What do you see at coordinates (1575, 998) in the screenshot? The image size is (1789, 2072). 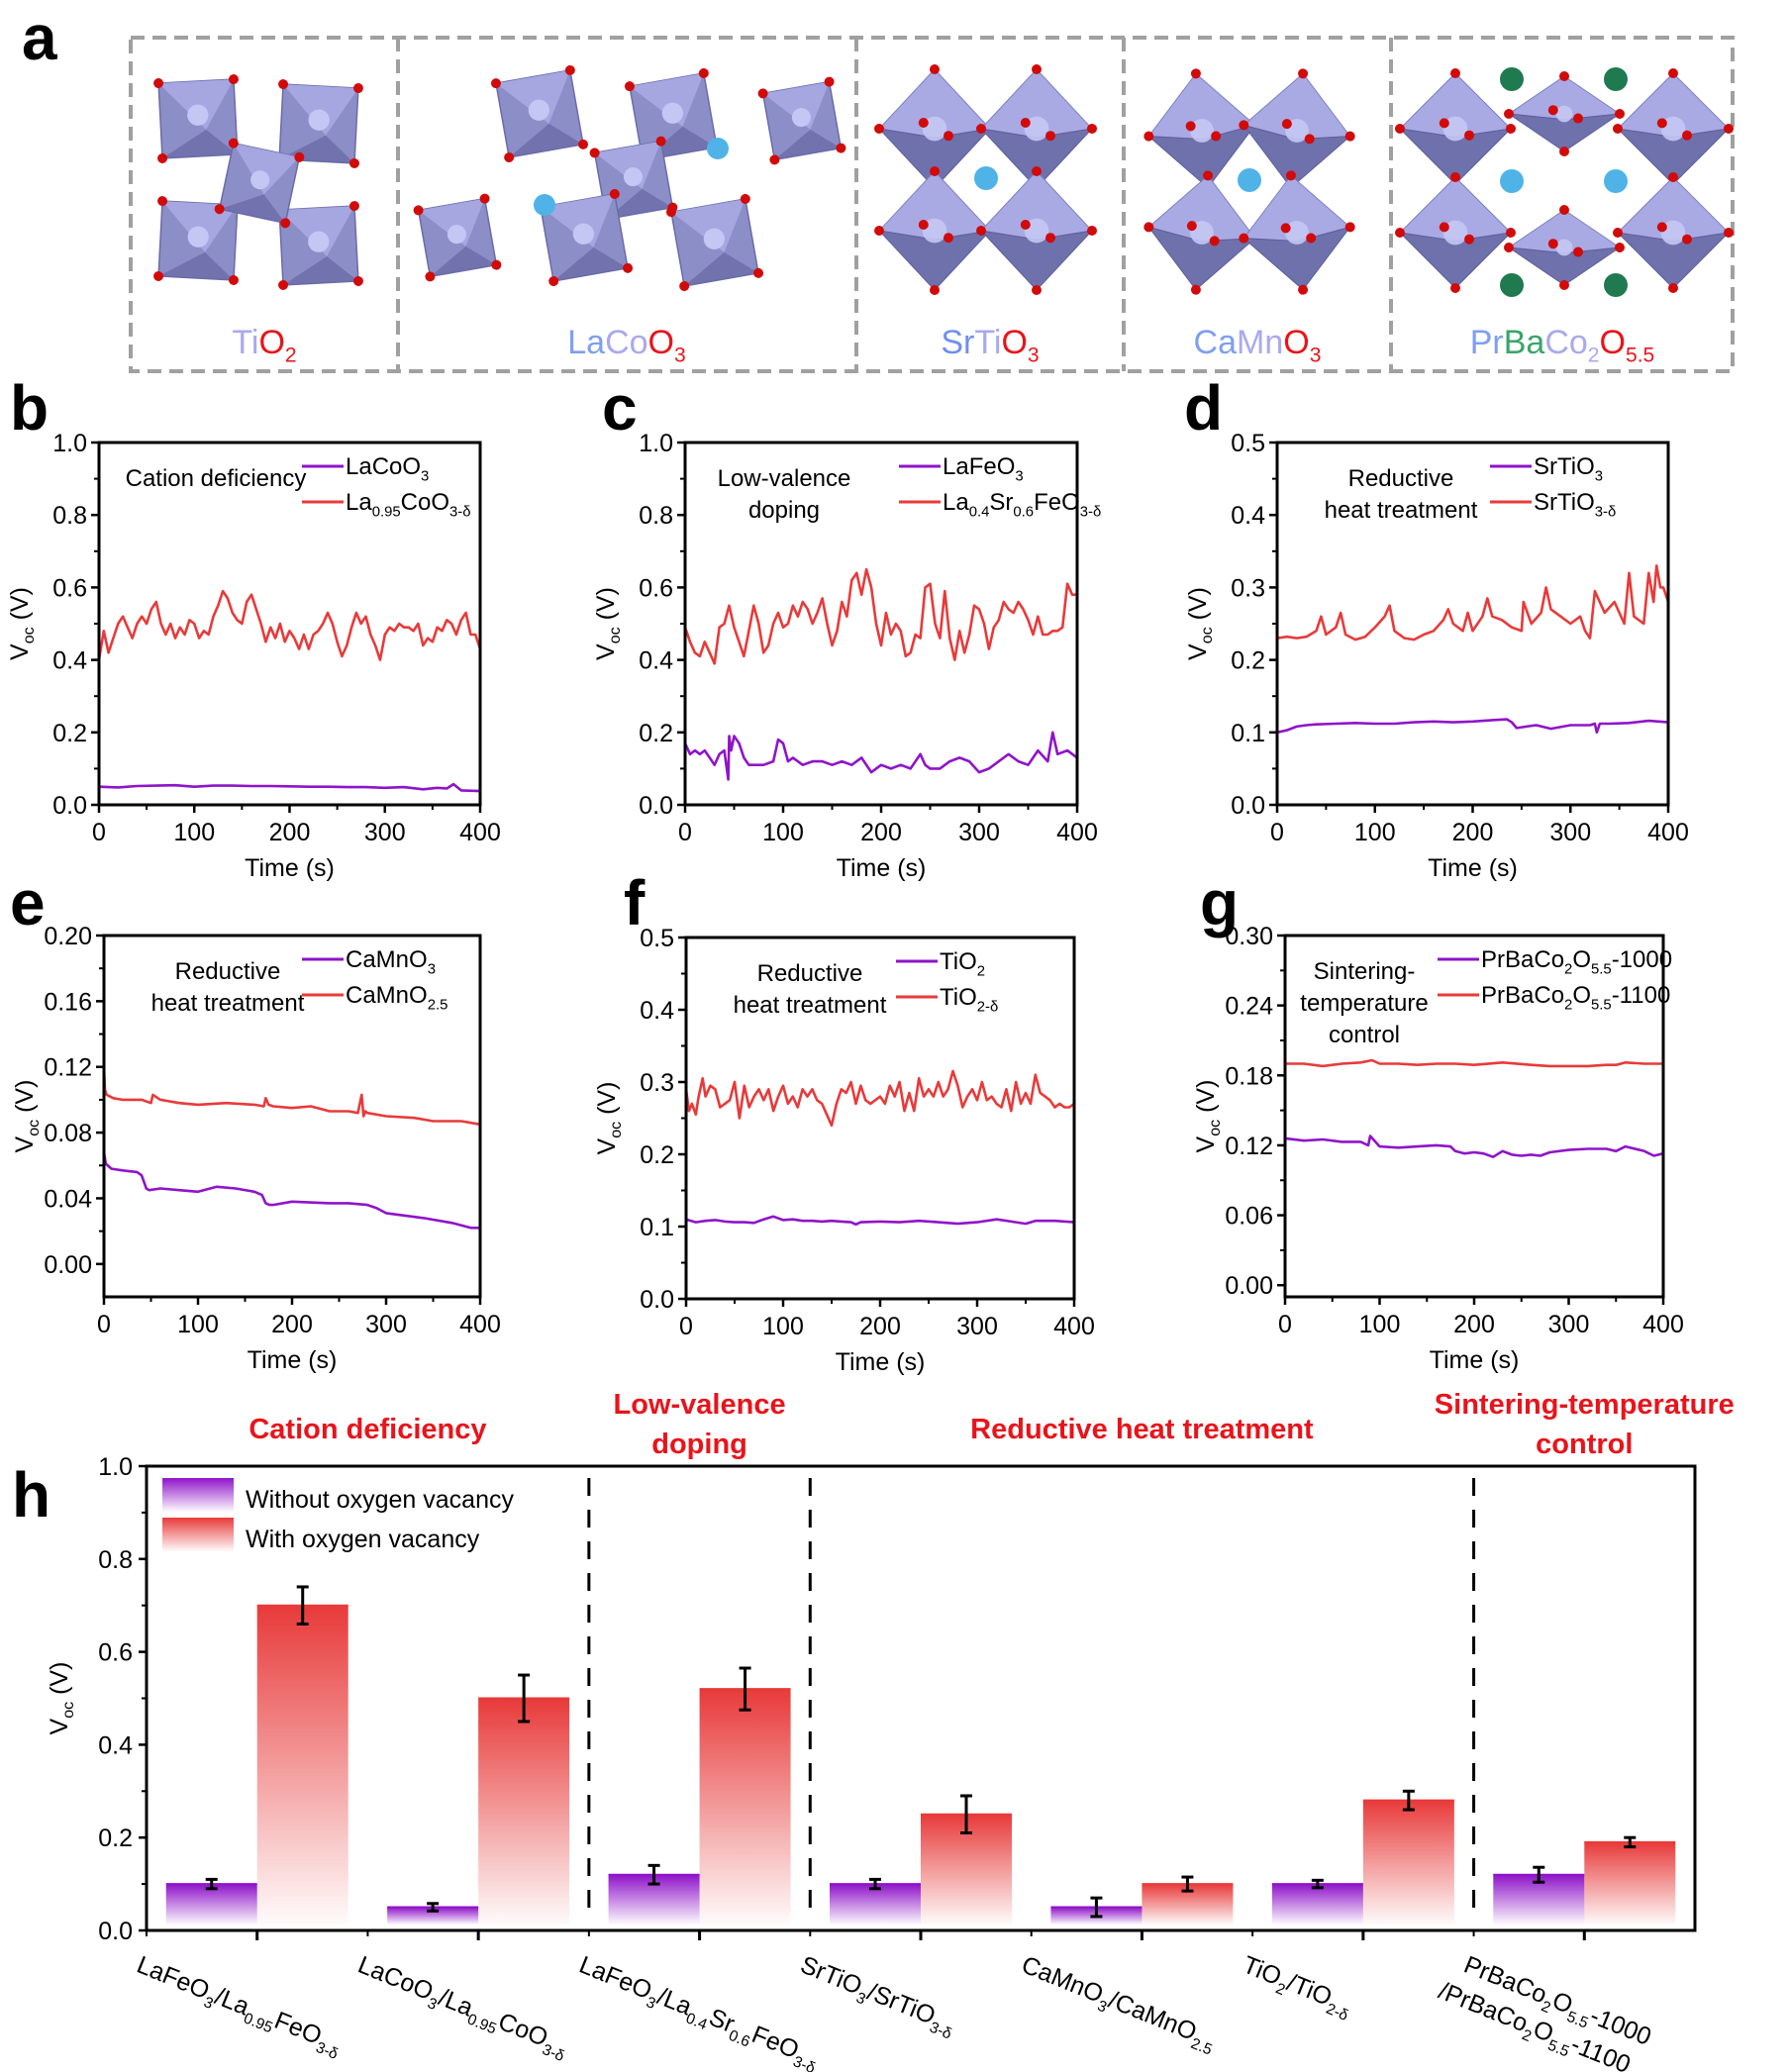 I see `legend-label-1: PrBaCo2O5.5-1100` at bounding box center [1575, 998].